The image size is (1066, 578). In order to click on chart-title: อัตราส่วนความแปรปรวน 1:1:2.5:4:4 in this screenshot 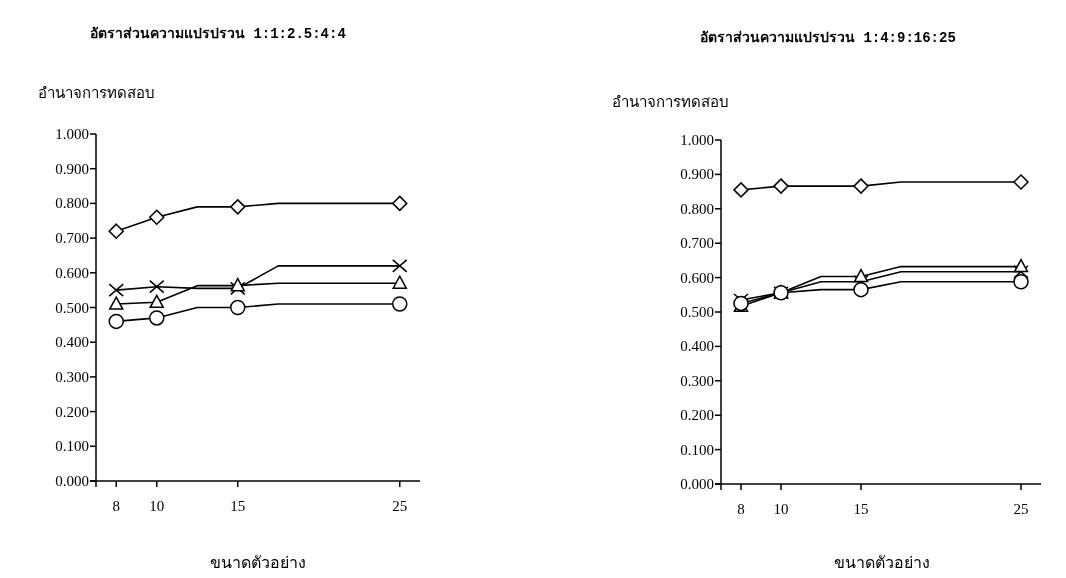, I will do `click(218, 34)`.